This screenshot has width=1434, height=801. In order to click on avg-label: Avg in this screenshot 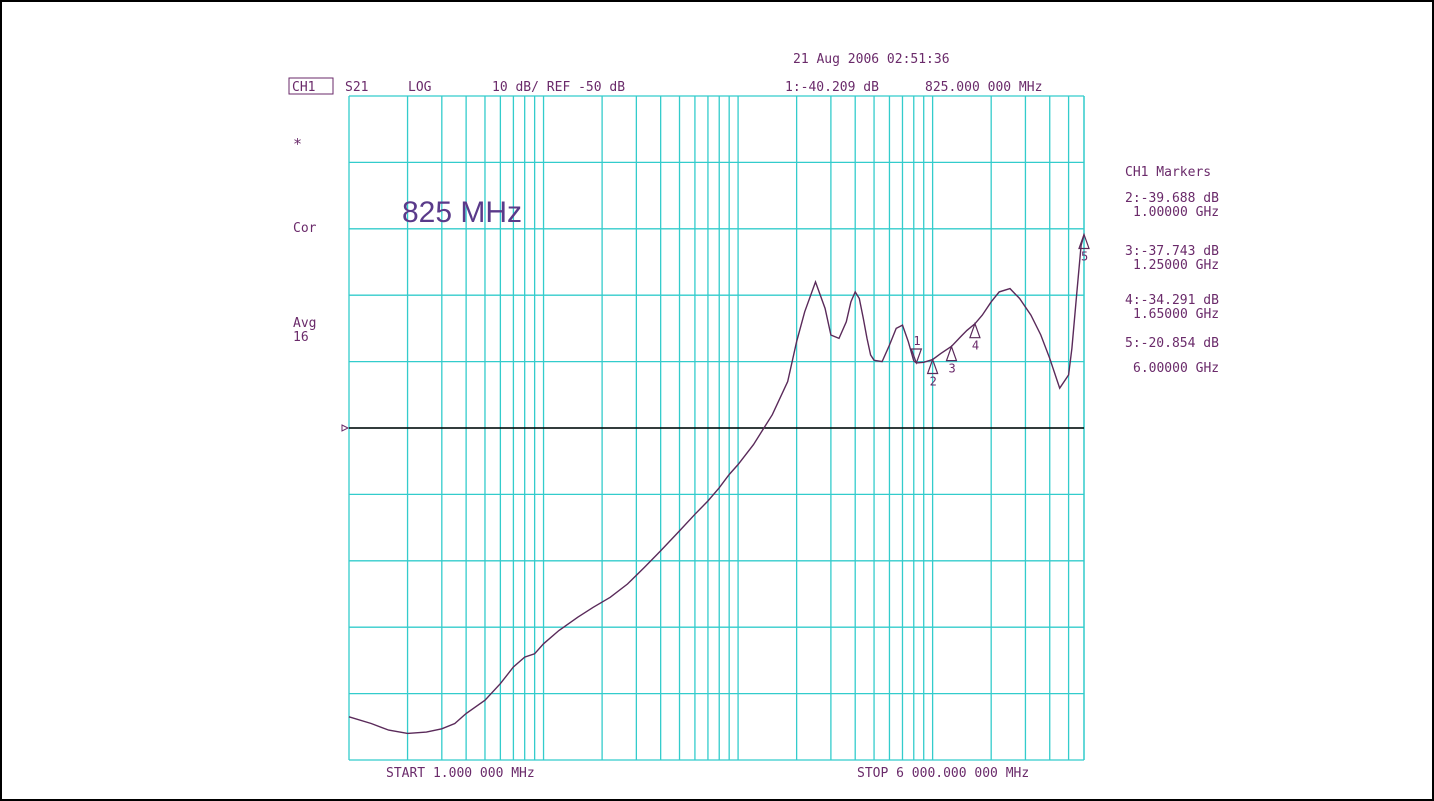, I will do `click(304, 323)`.